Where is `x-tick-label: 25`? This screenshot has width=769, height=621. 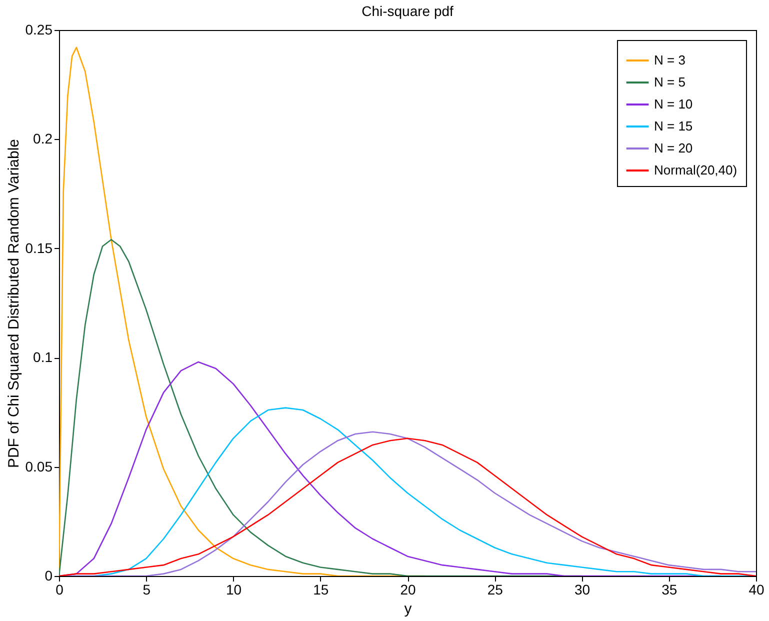 x-tick-label: 25 is located at coordinates (495, 590).